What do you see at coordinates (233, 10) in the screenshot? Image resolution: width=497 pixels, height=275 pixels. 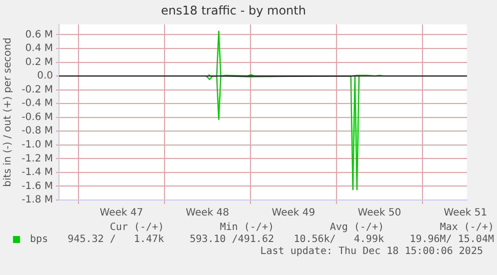 I see `chart-title: ens18 traffic - by month` at bounding box center [233, 10].